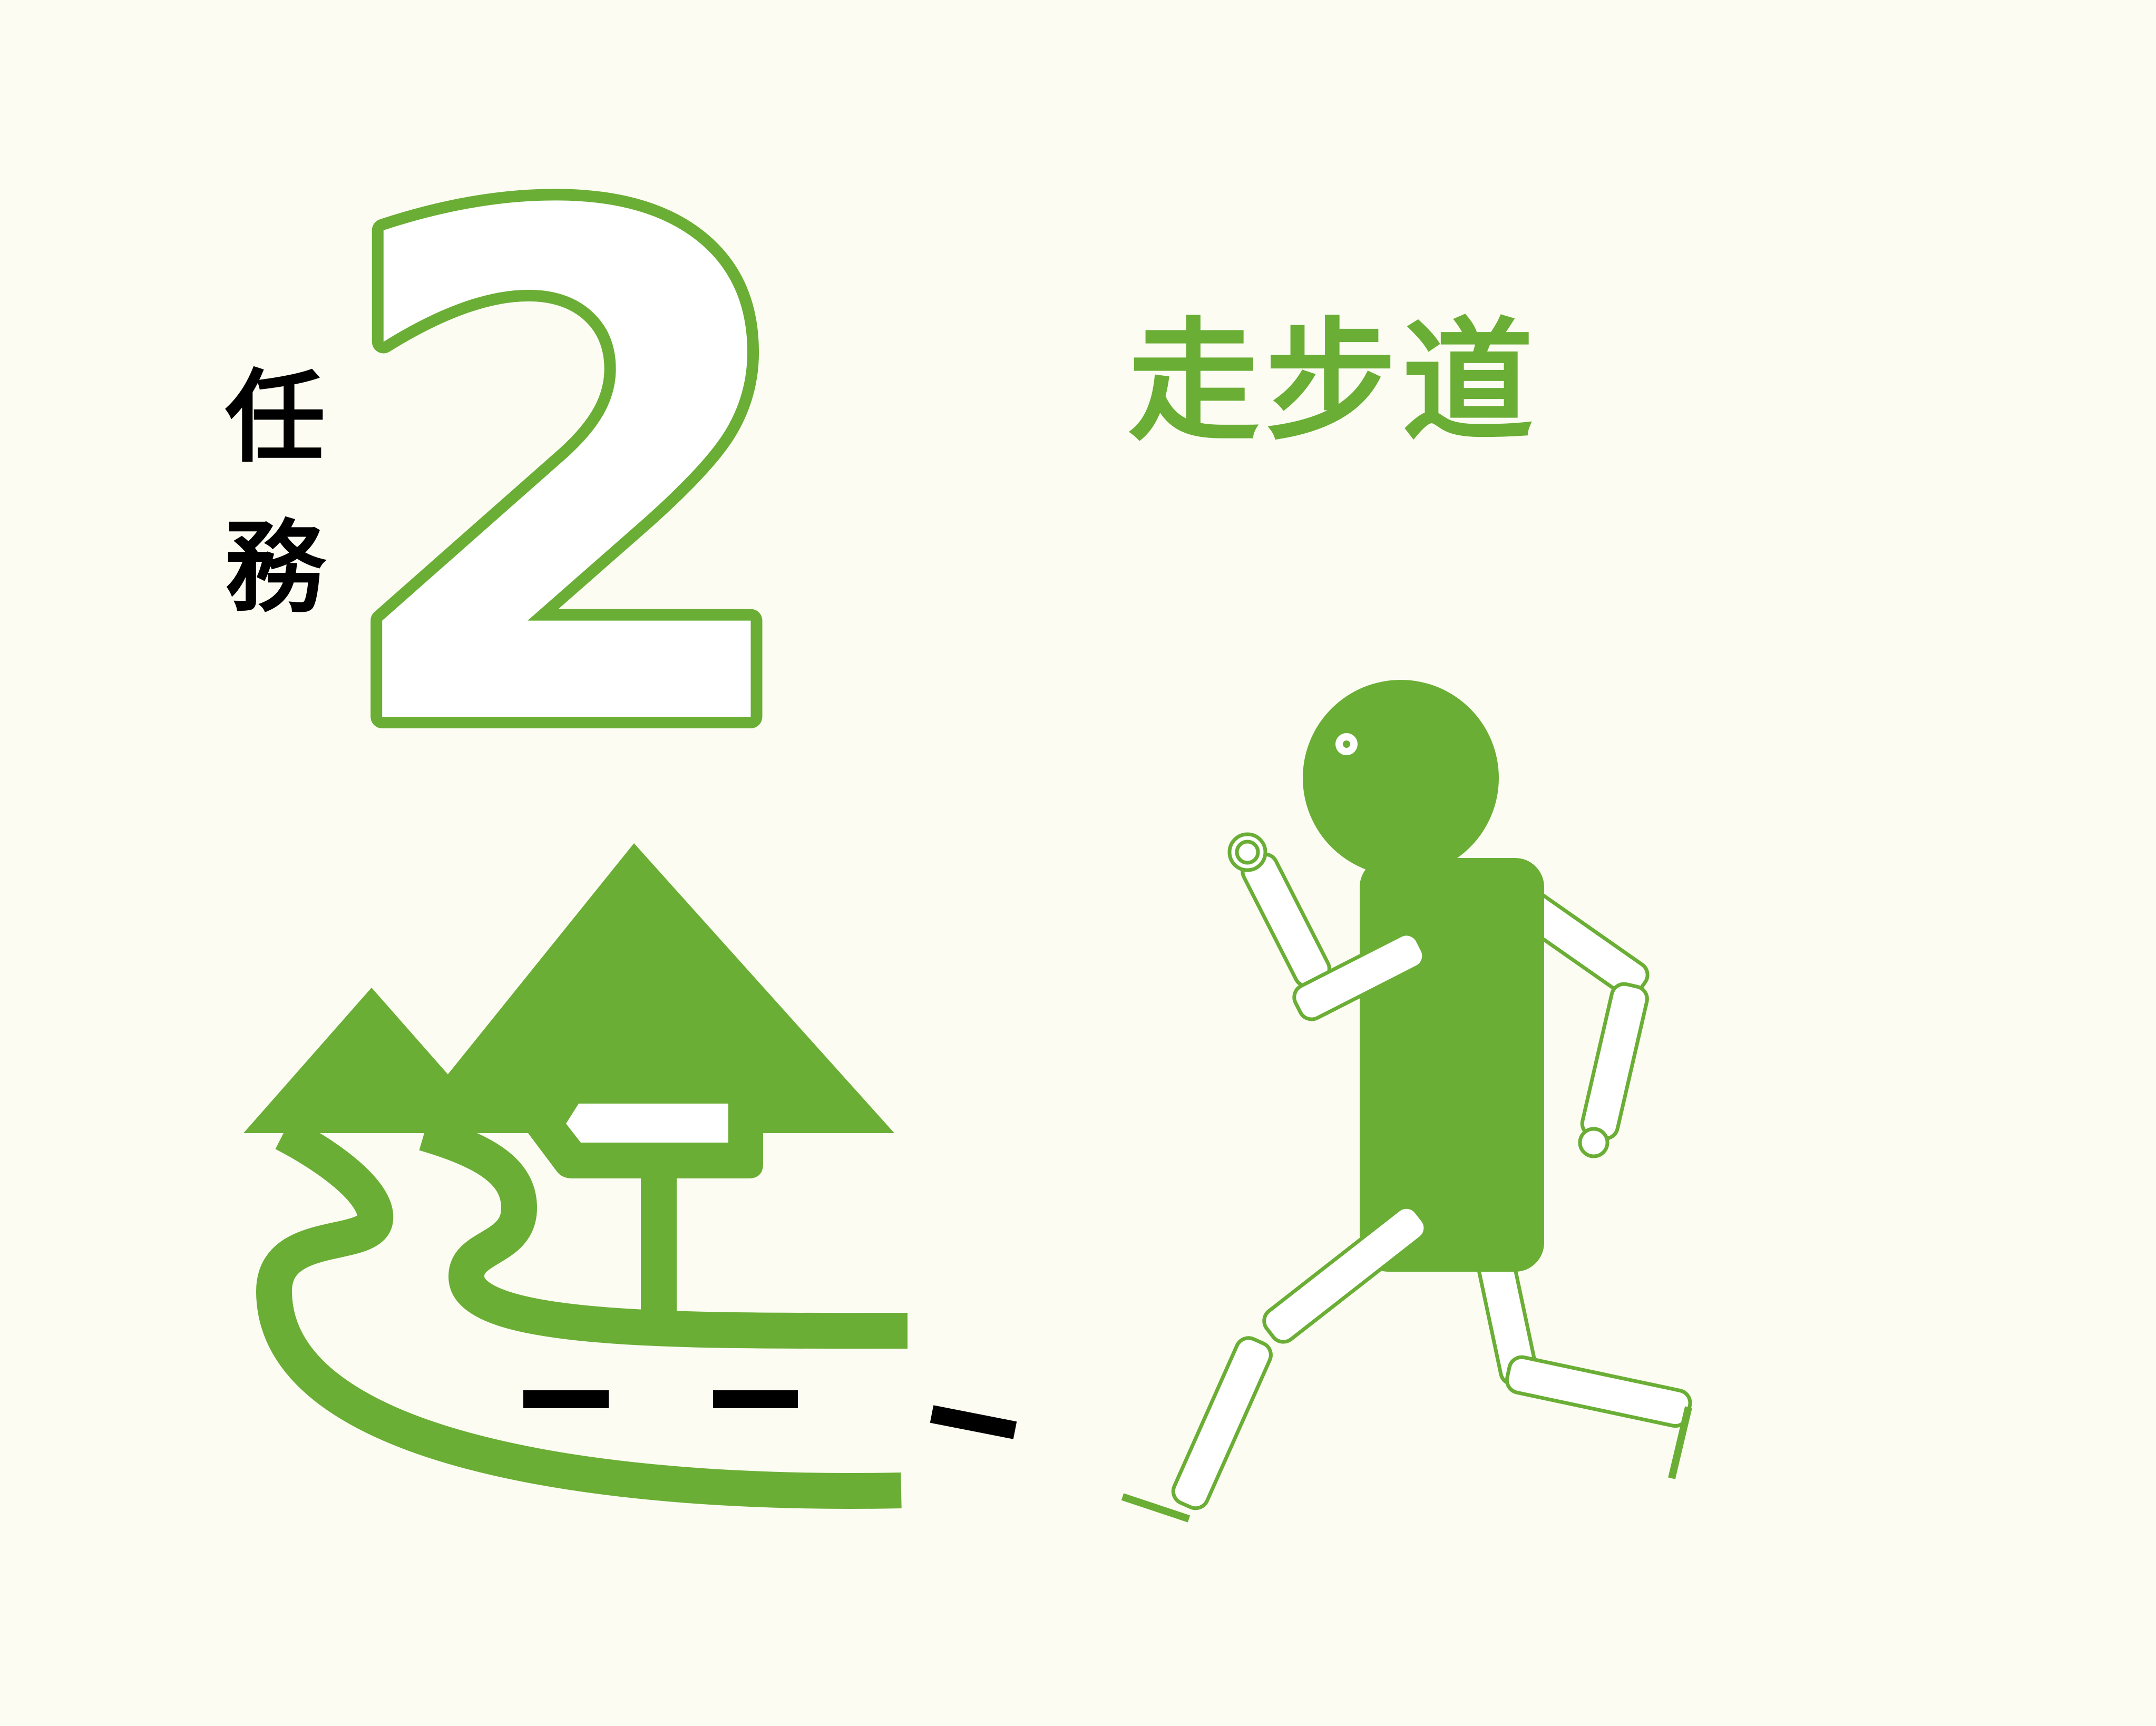 This screenshot has width=2156, height=1726. Describe the element at coordinates (275, 568) in the screenshot. I see `mission-label-char-2: 務` at that location.